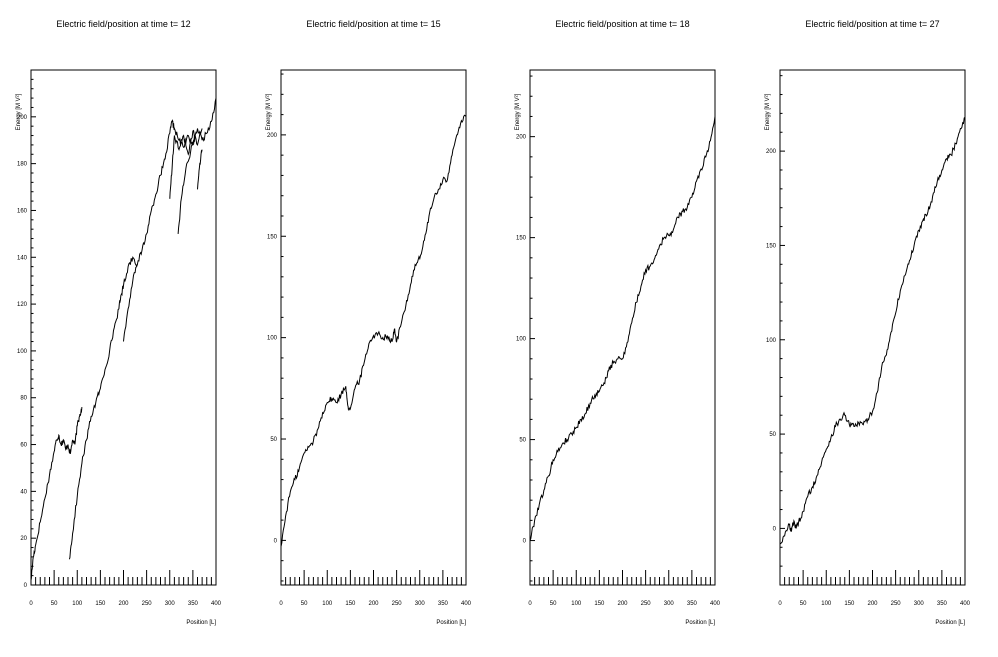  I want to click on y-tick-label: 160, so click(22, 211).